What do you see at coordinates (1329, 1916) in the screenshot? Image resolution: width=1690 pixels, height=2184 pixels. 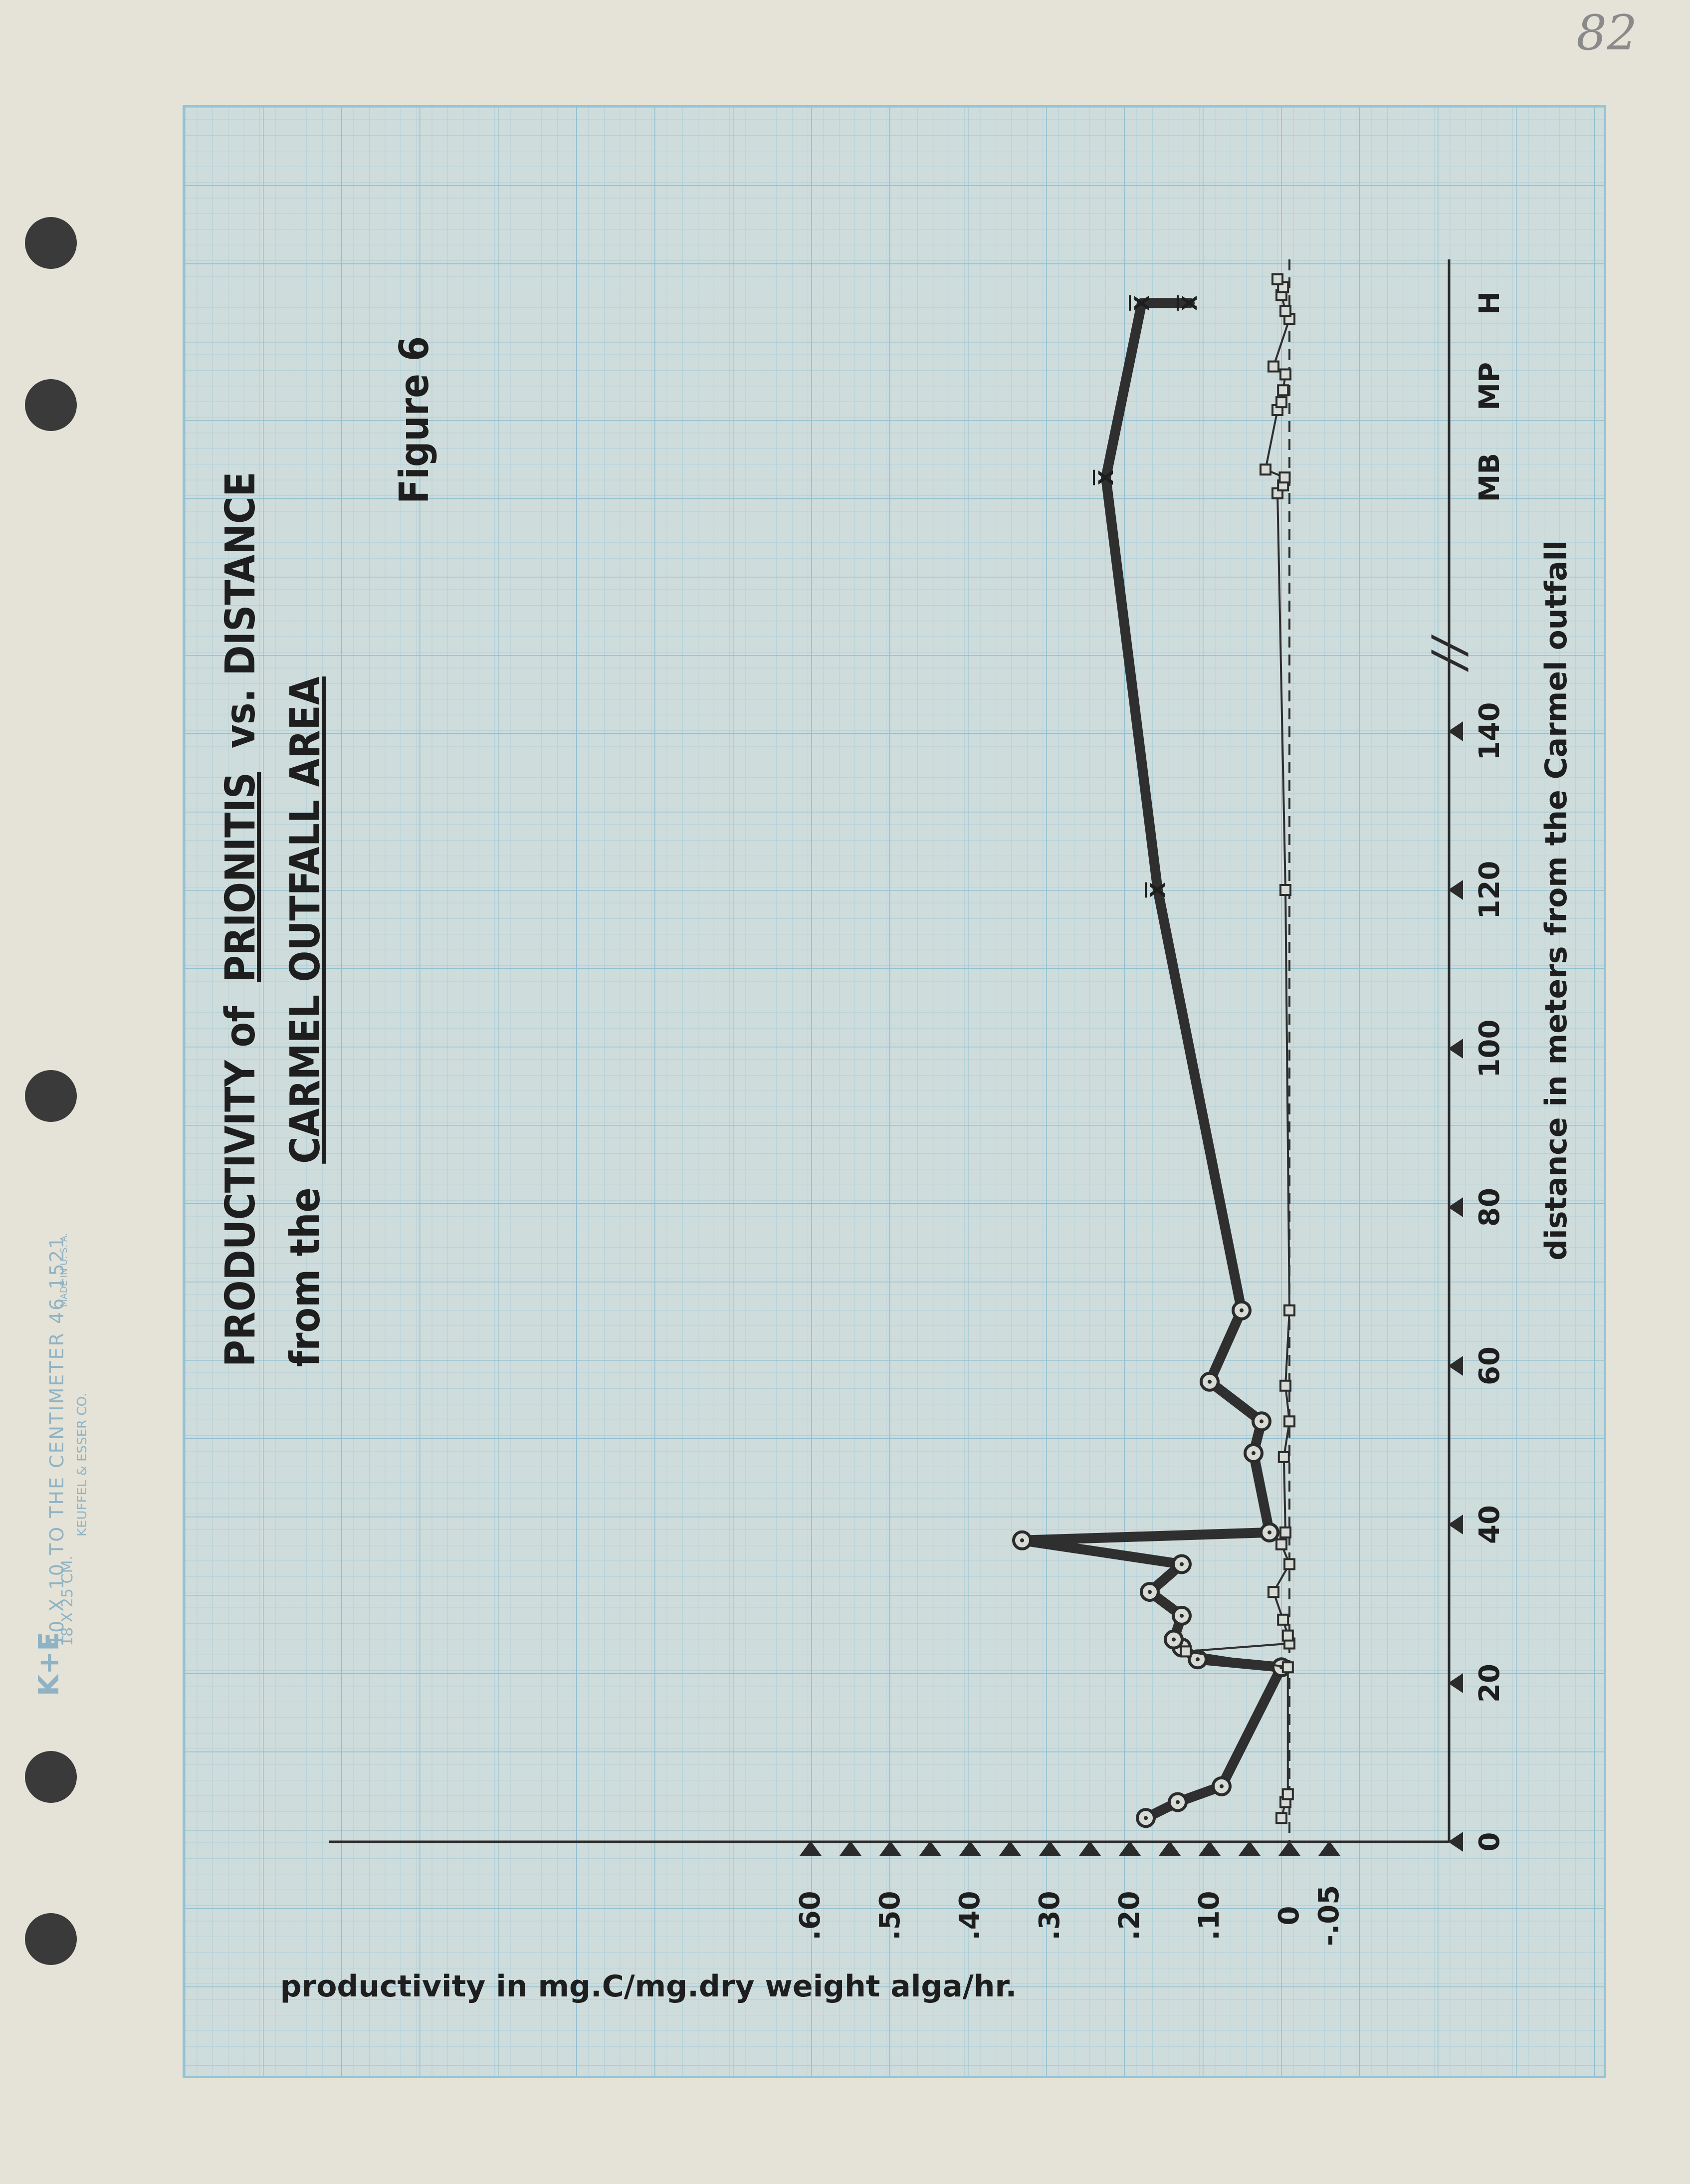 I see `y-tick-label: -.05` at bounding box center [1329, 1916].